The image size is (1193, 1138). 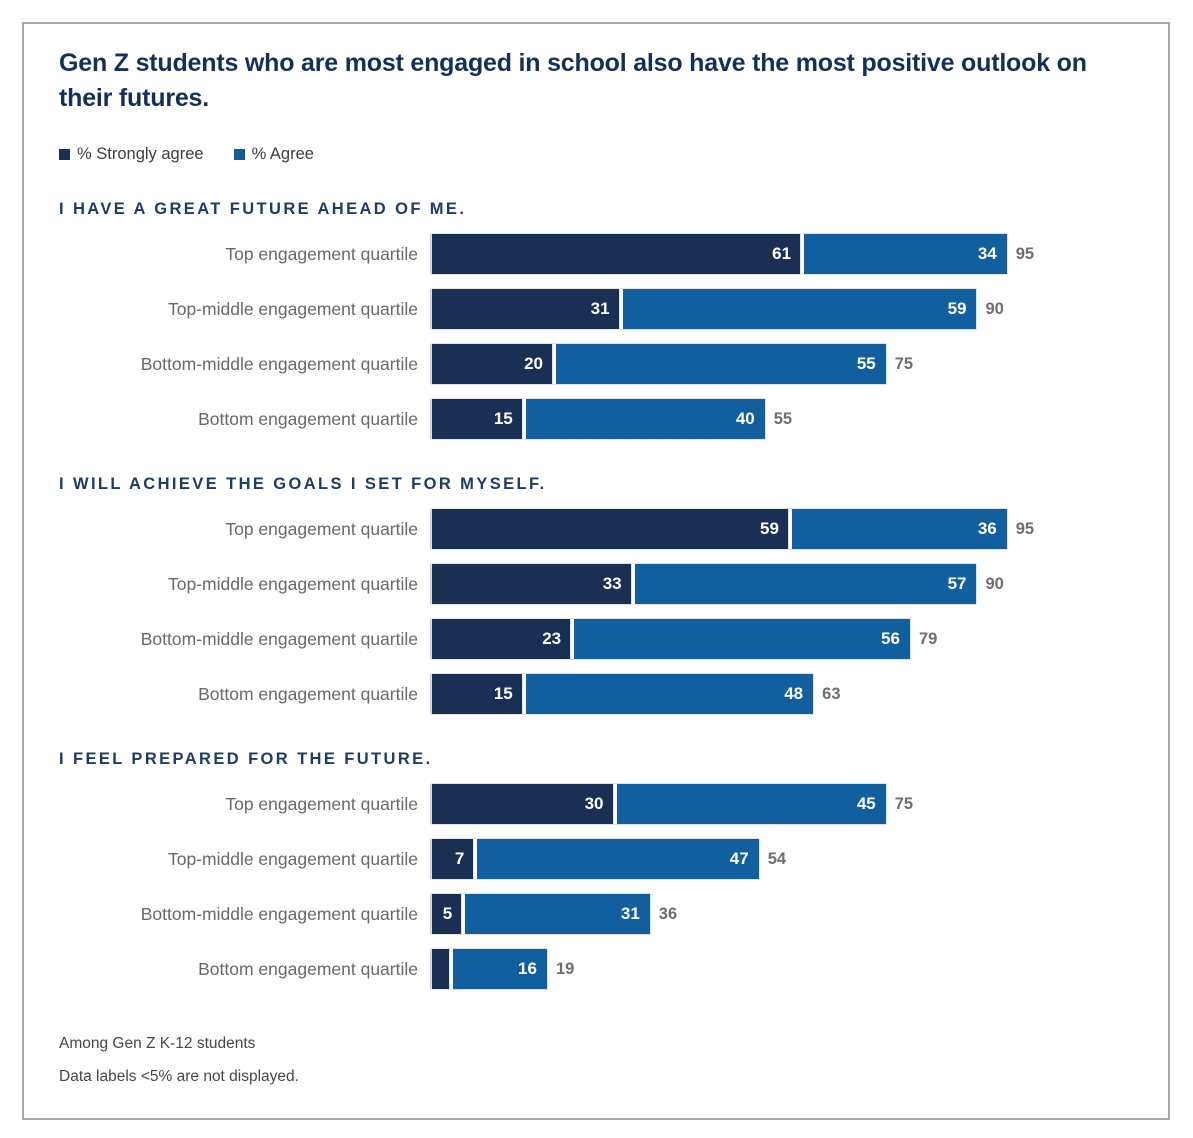 I want to click on strongly-agree-segment: 61, so click(x=617, y=254).